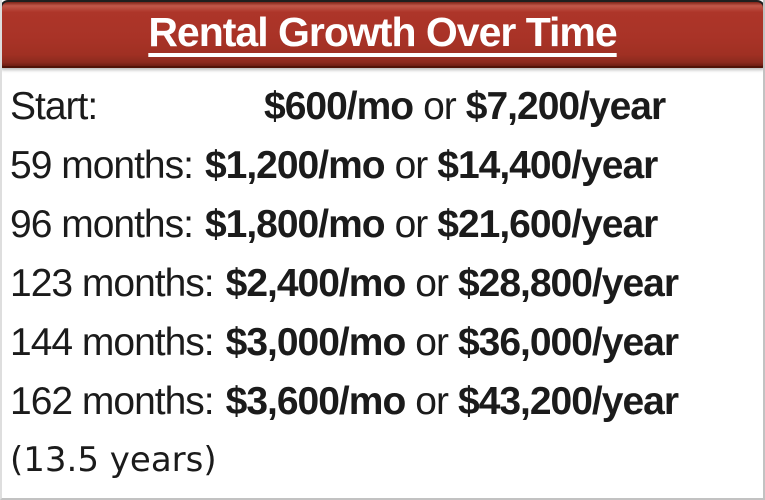 This screenshot has height=500, width=765. I want to click on rental-row-162-months: 162 months: $3,600/mo or $43,200/year, so click(383, 401).